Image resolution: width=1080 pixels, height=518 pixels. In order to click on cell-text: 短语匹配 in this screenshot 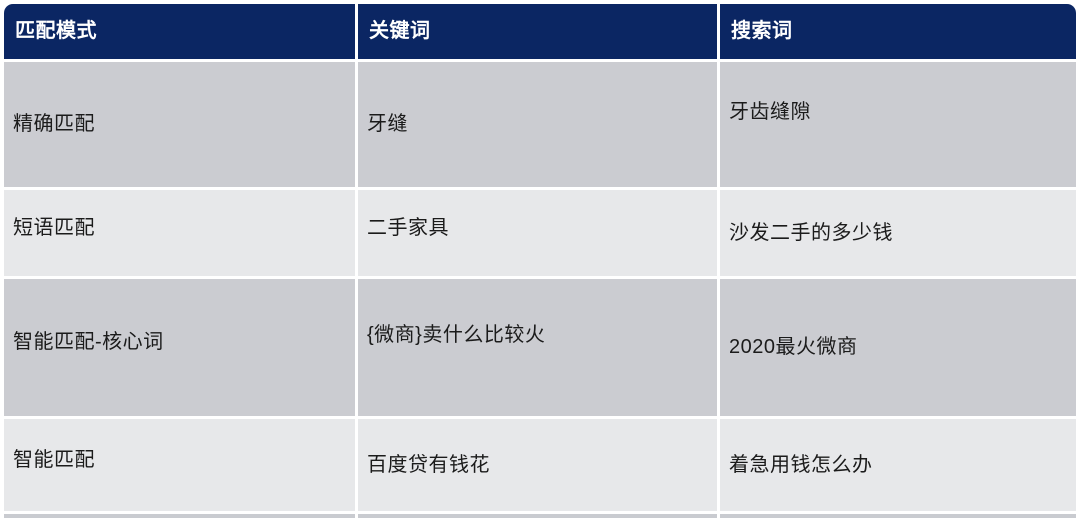, I will do `click(54, 227)`.